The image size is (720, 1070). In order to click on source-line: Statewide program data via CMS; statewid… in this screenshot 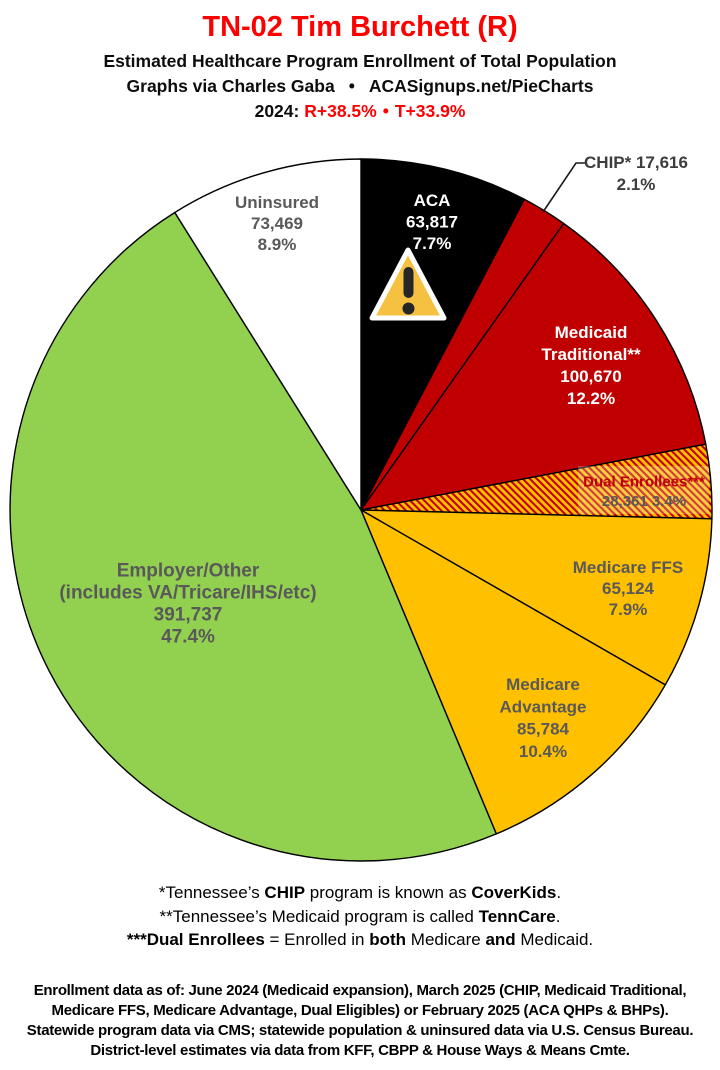, I will do `click(360, 1030)`.